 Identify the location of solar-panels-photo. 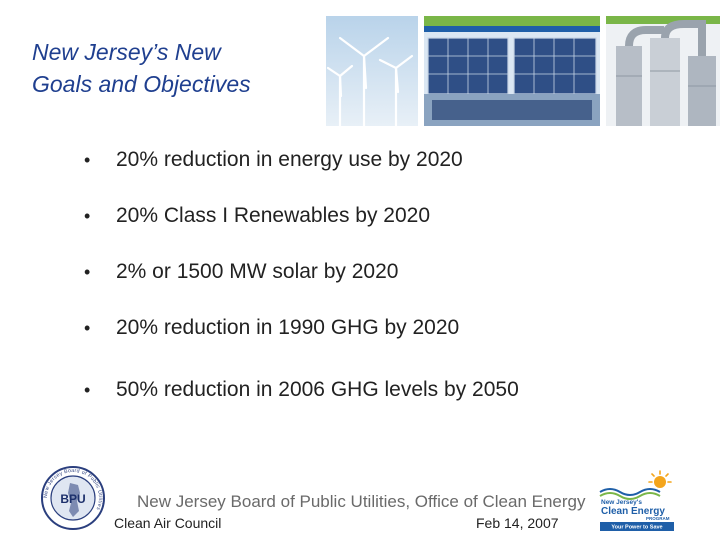
(512, 71).